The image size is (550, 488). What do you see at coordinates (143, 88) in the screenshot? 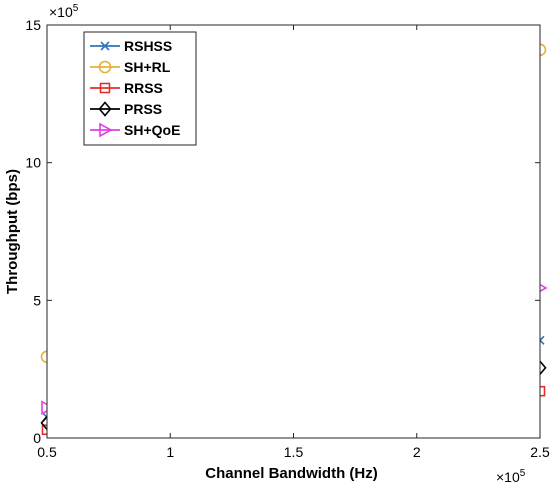
I see `legend-label: RRSS` at bounding box center [143, 88].